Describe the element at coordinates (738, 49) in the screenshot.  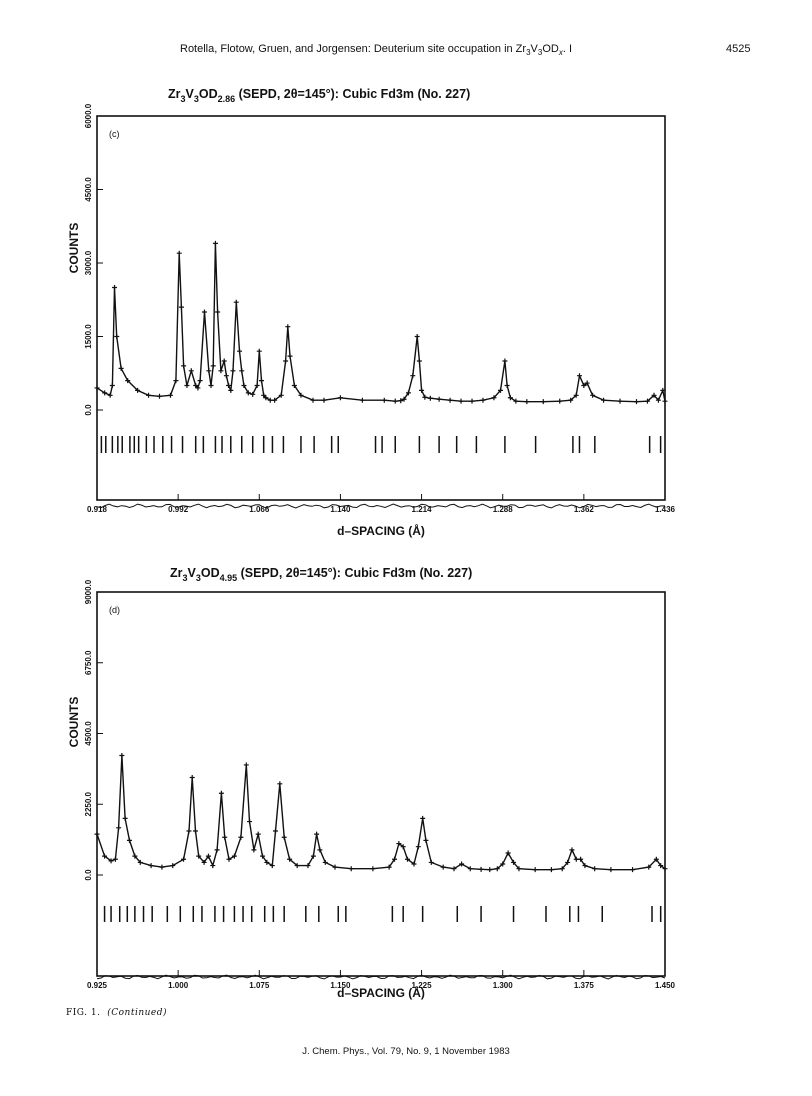
I see `page-number: 4525` at that location.